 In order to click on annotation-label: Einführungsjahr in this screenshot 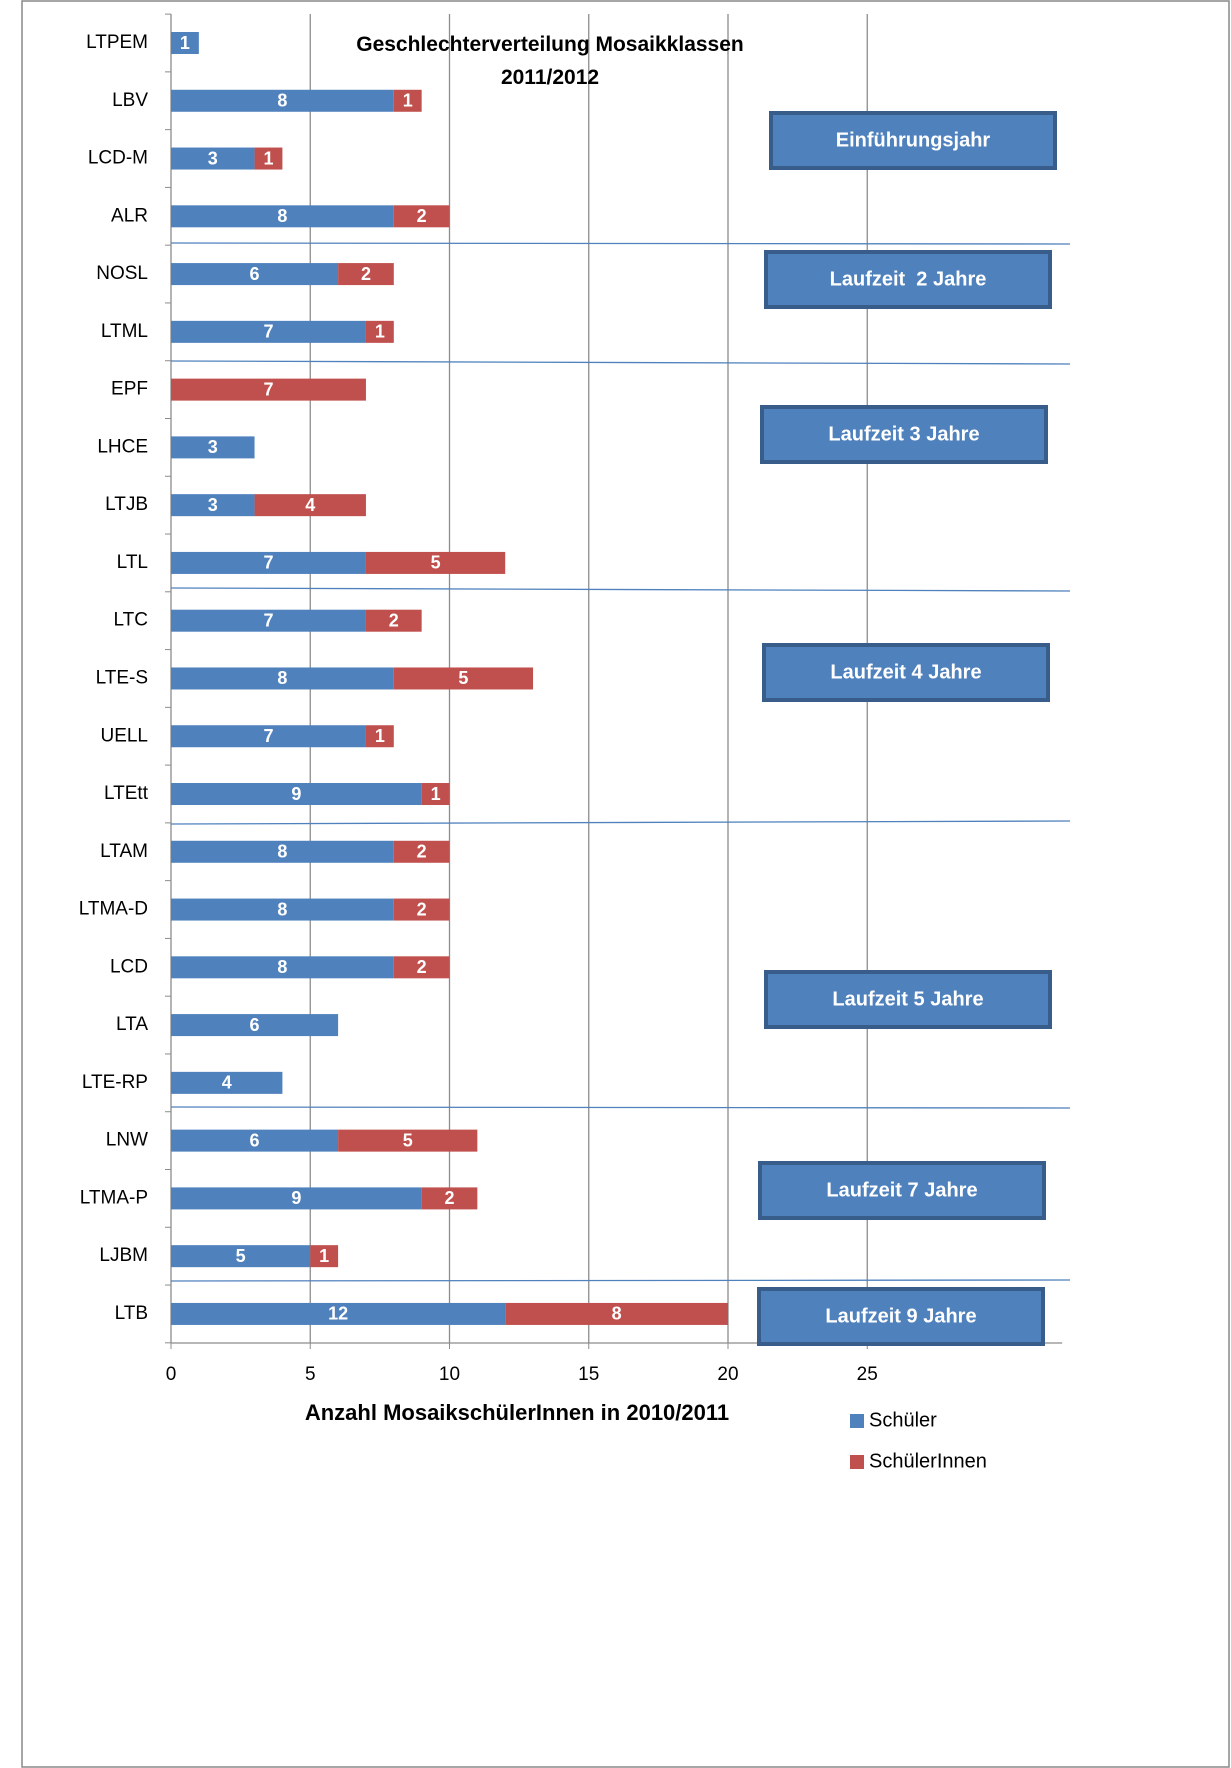, I will do `click(913, 140)`.